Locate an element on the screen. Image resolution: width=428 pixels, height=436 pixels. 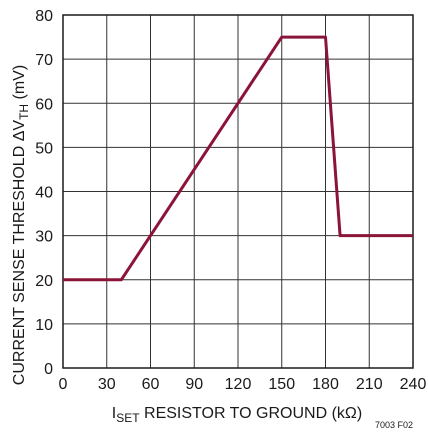
y-tick-label: 40 is located at coordinates (44, 193).